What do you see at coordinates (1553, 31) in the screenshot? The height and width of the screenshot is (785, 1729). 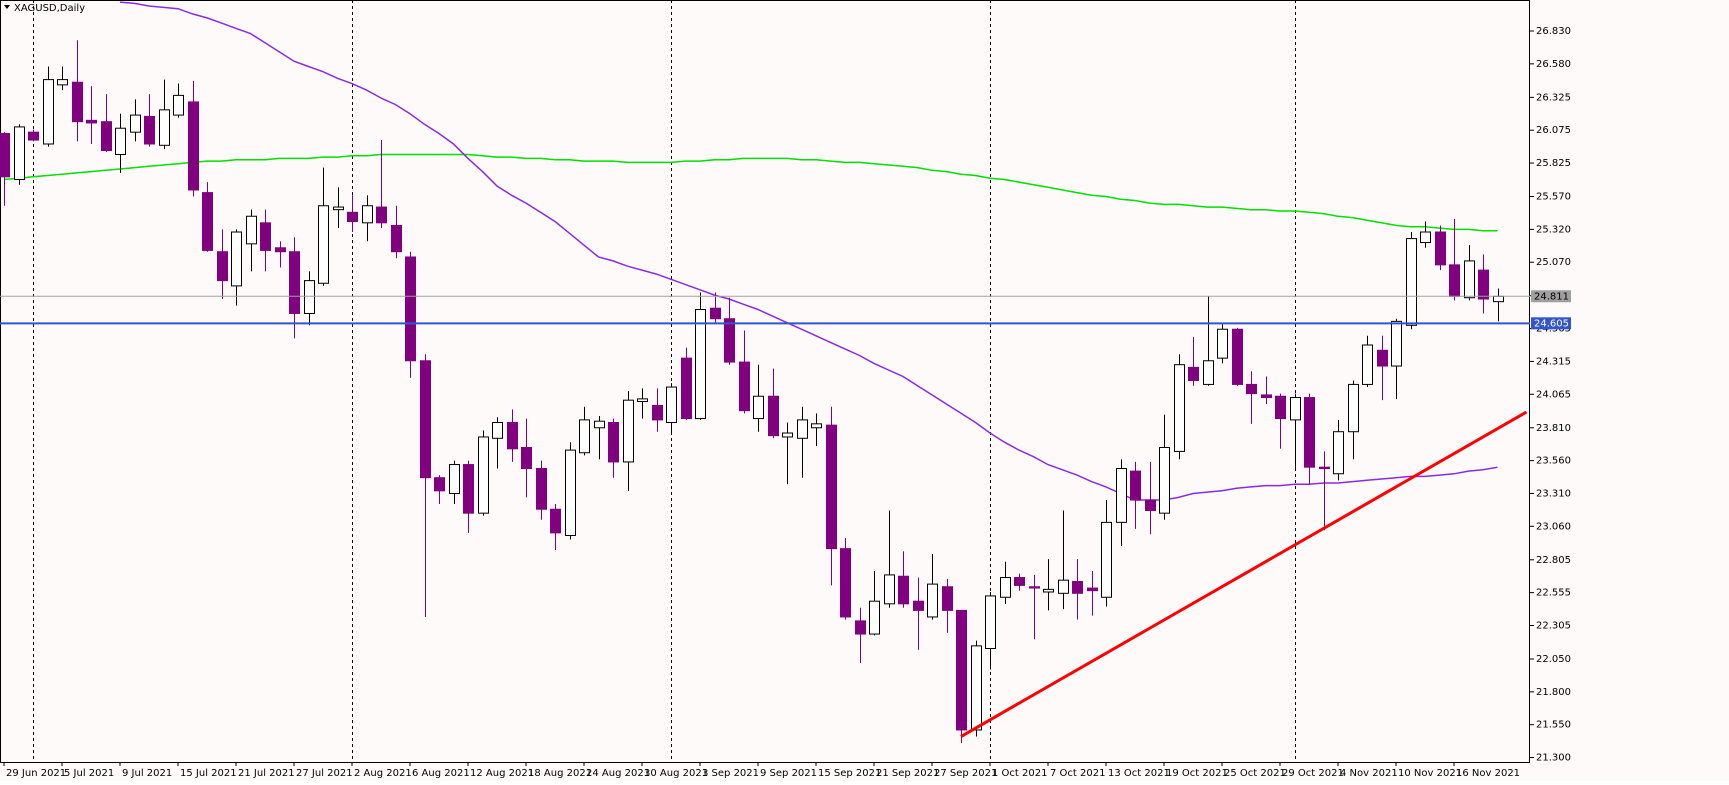 I see `y-tick-label: 26.830` at bounding box center [1553, 31].